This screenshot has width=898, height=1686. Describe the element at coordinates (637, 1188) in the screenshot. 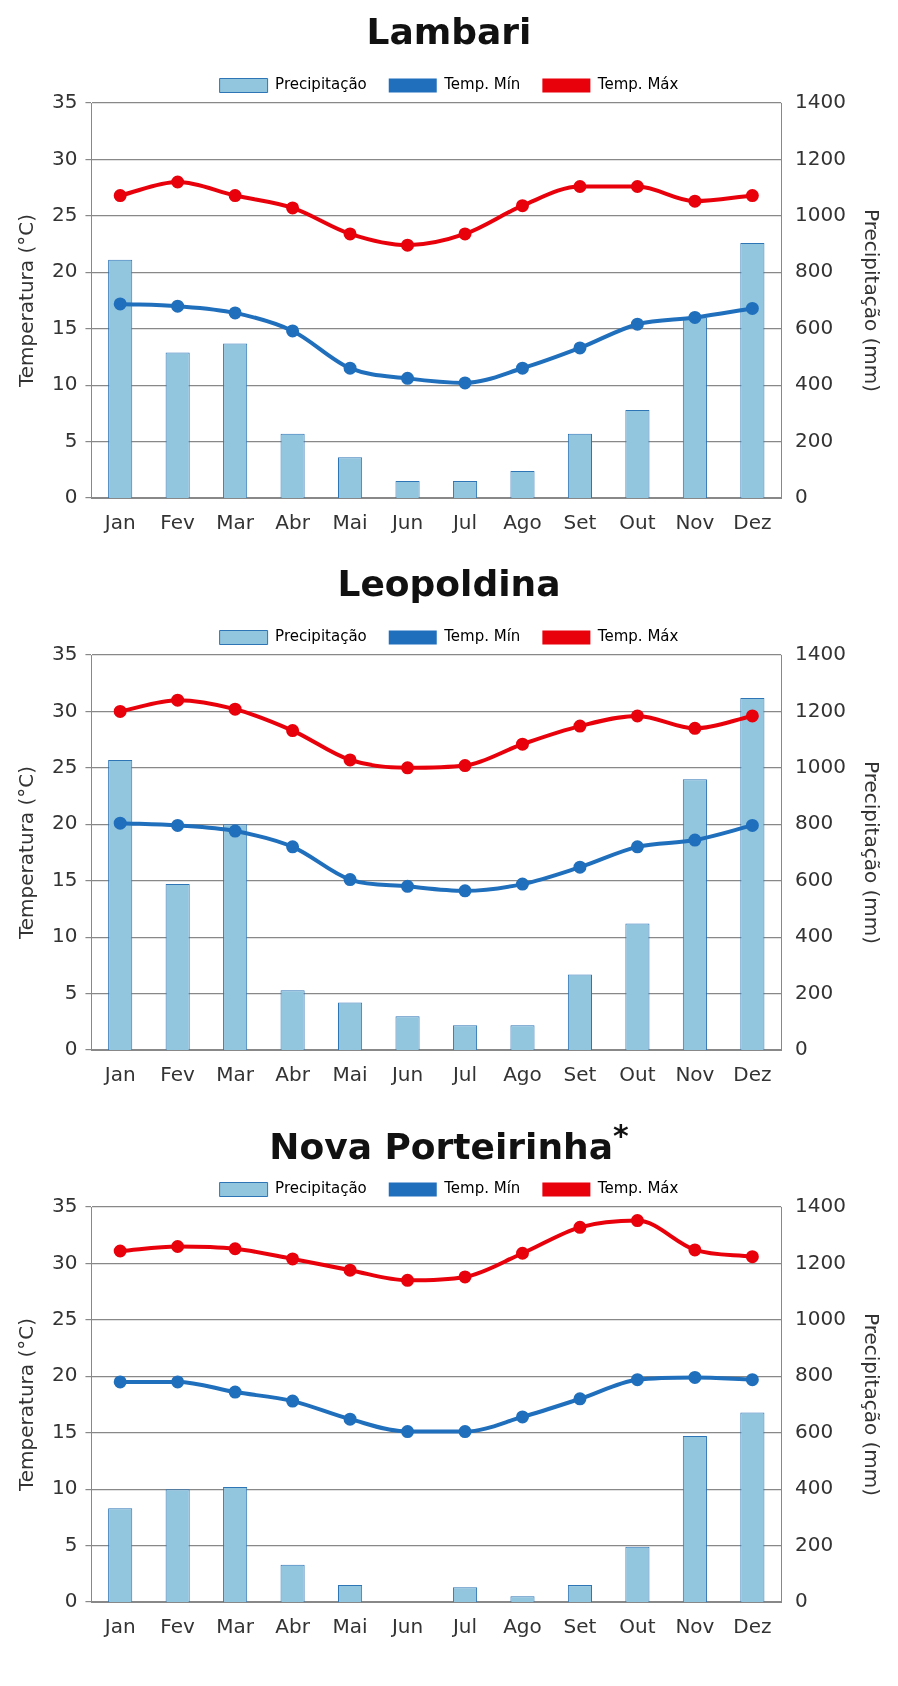

I see `legend-label: Temp. Máx` at that location.